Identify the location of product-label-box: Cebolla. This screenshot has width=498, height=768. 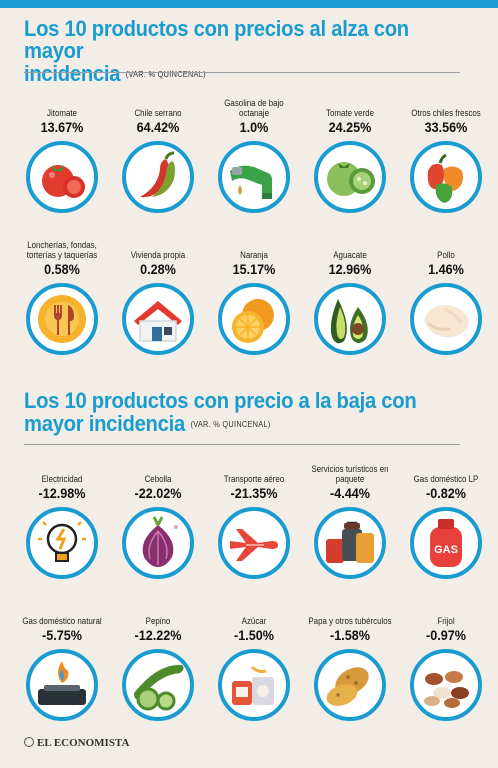
(158, 468).